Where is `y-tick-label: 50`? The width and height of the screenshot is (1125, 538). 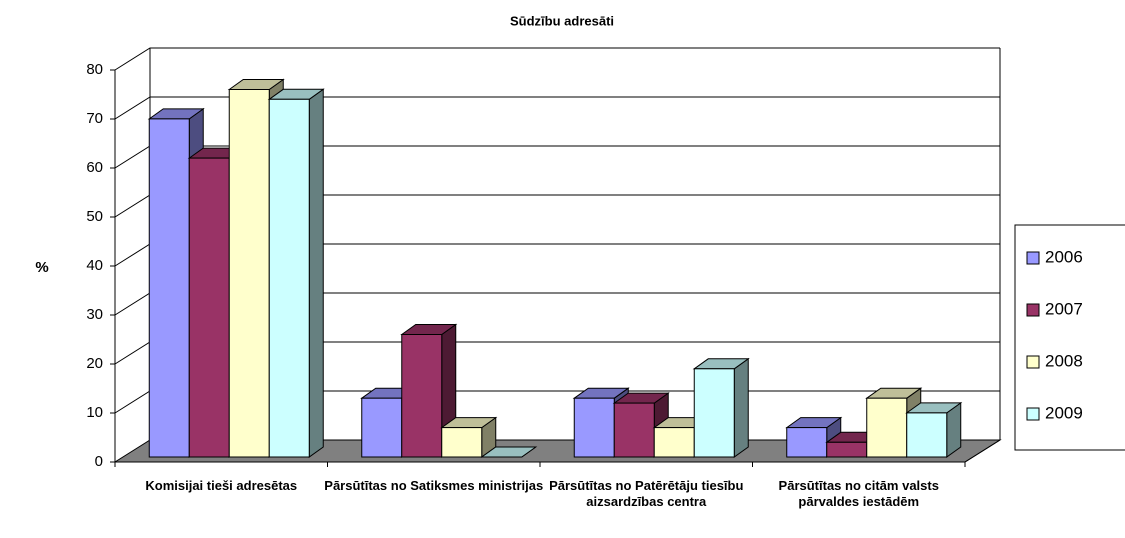 y-tick-label: 50 is located at coordinates (94, 216).